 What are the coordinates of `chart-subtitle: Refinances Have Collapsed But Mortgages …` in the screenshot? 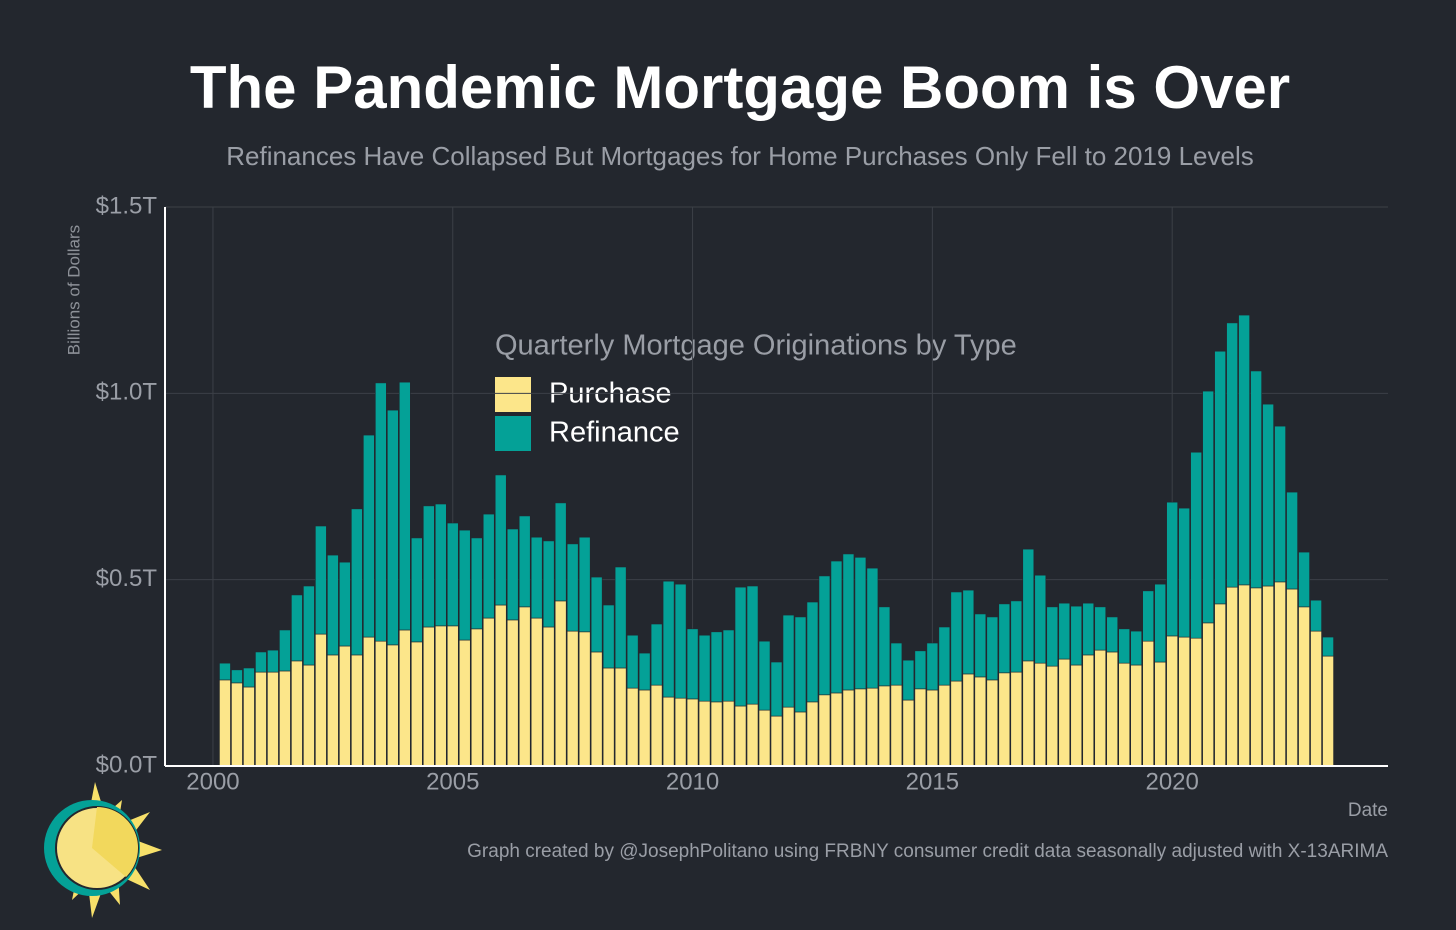 It's located at (740, 156).